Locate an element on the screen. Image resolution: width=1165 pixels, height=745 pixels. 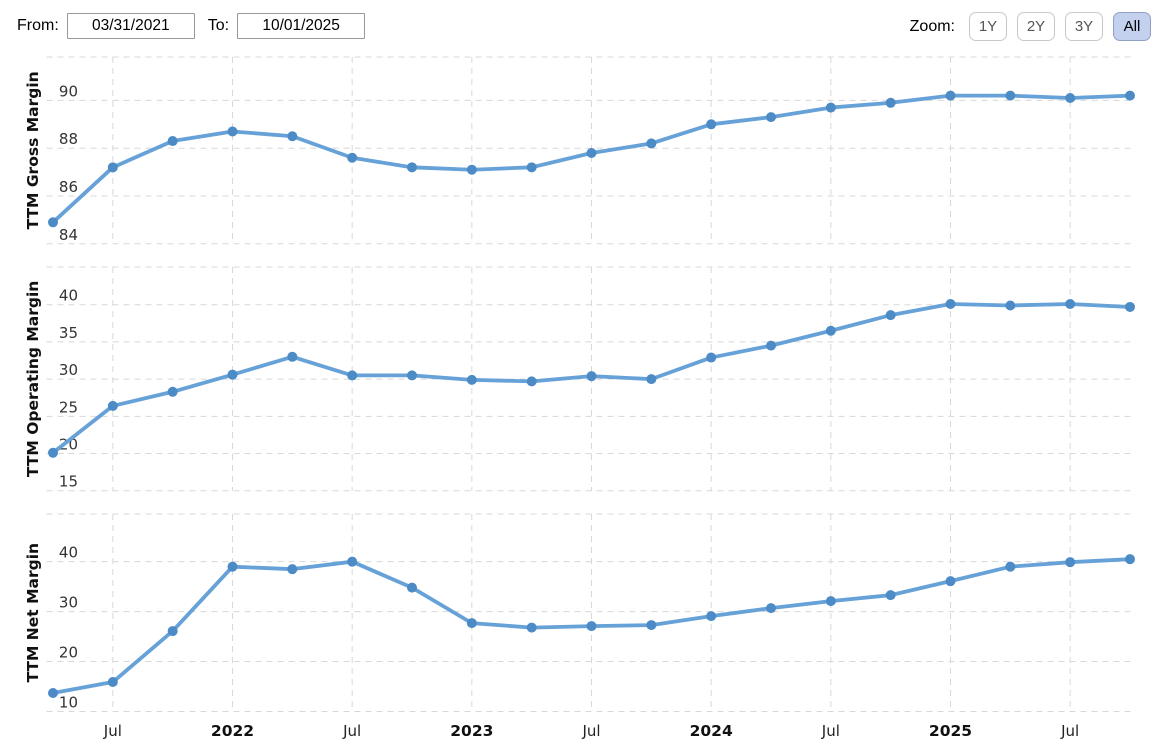
zoom-all-button: All is located at coordinates (1132, 26).